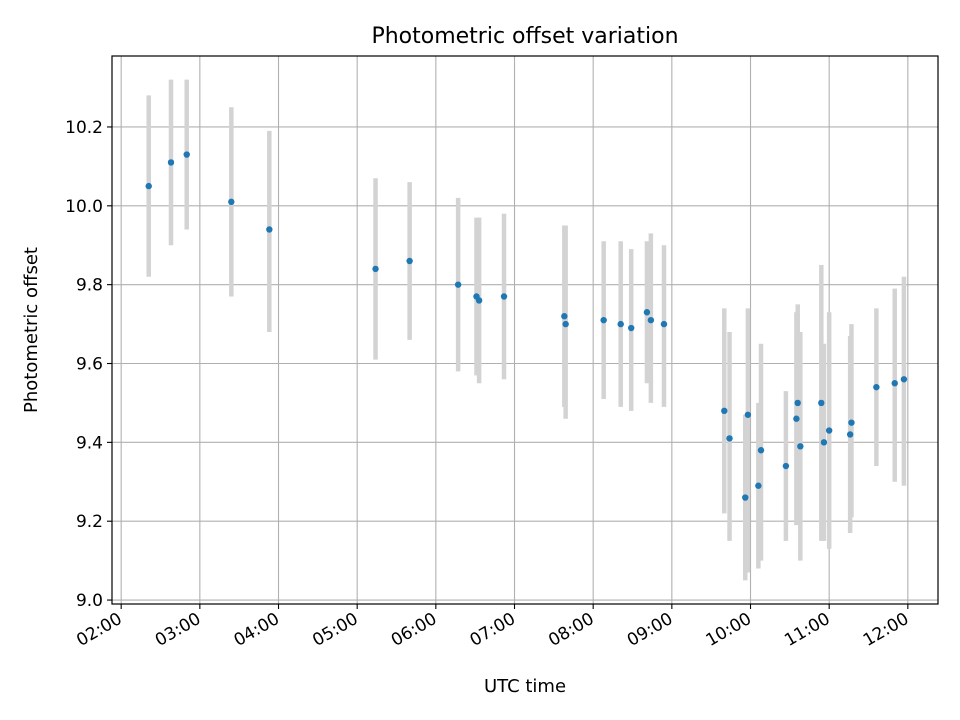 The height and width of the screenshot is (720, 960). What do you see at coordinates (89, 443) in the screenshot?
I see `y-tick-label: 9.4` at bounding box center [89, 443].